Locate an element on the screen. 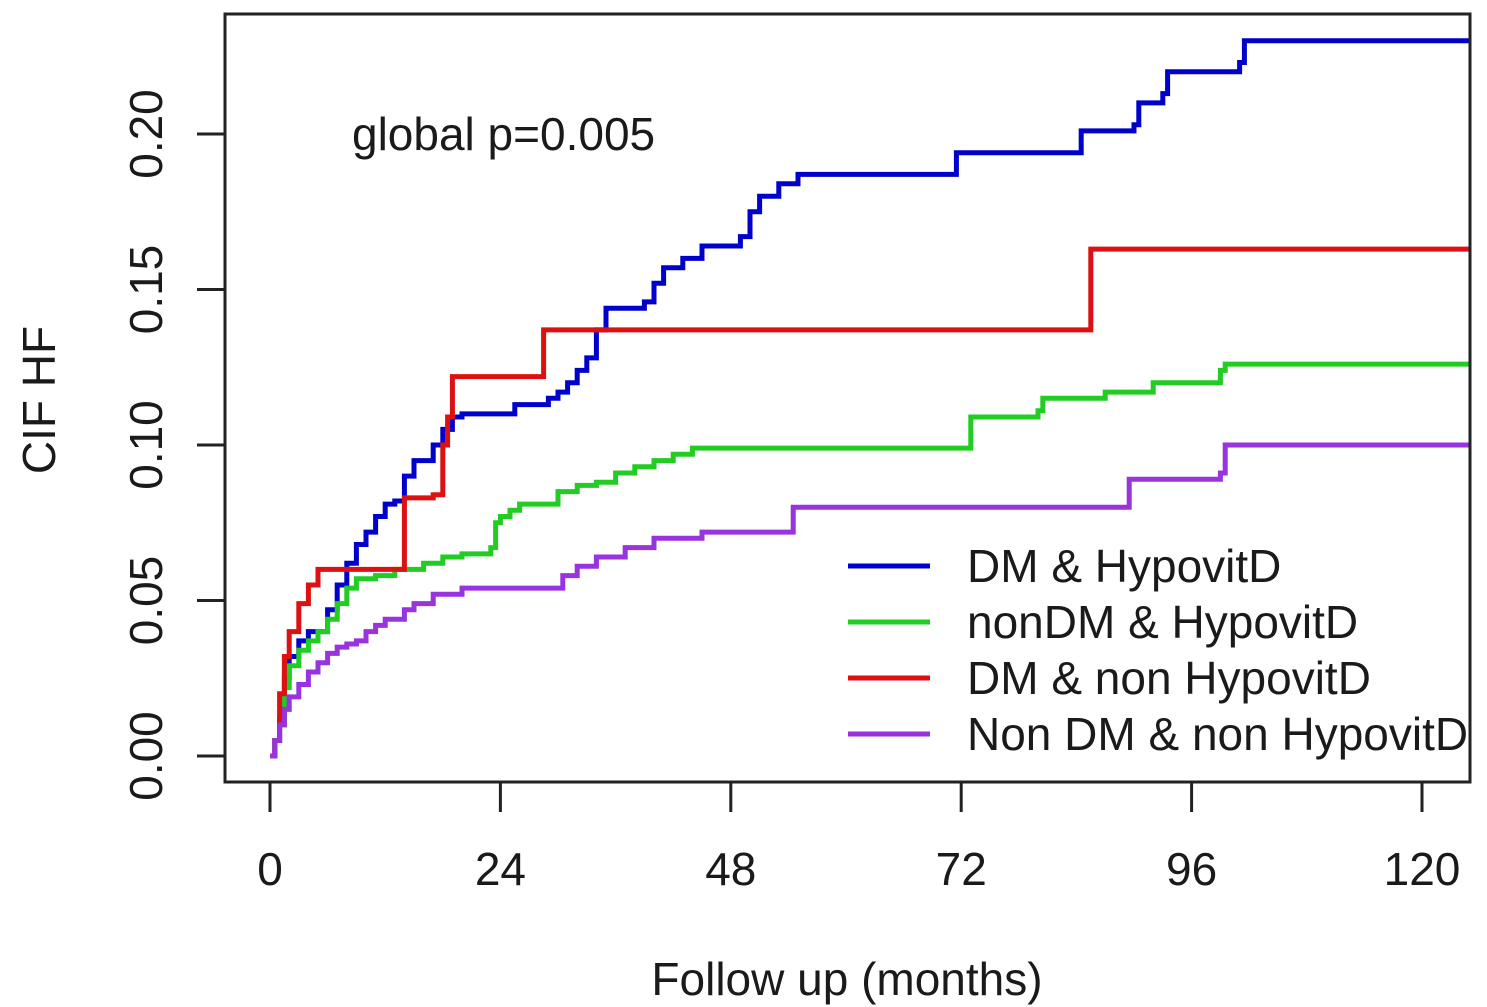  y-tick-label-3: 0.15 is located at coordinates (146, 290).